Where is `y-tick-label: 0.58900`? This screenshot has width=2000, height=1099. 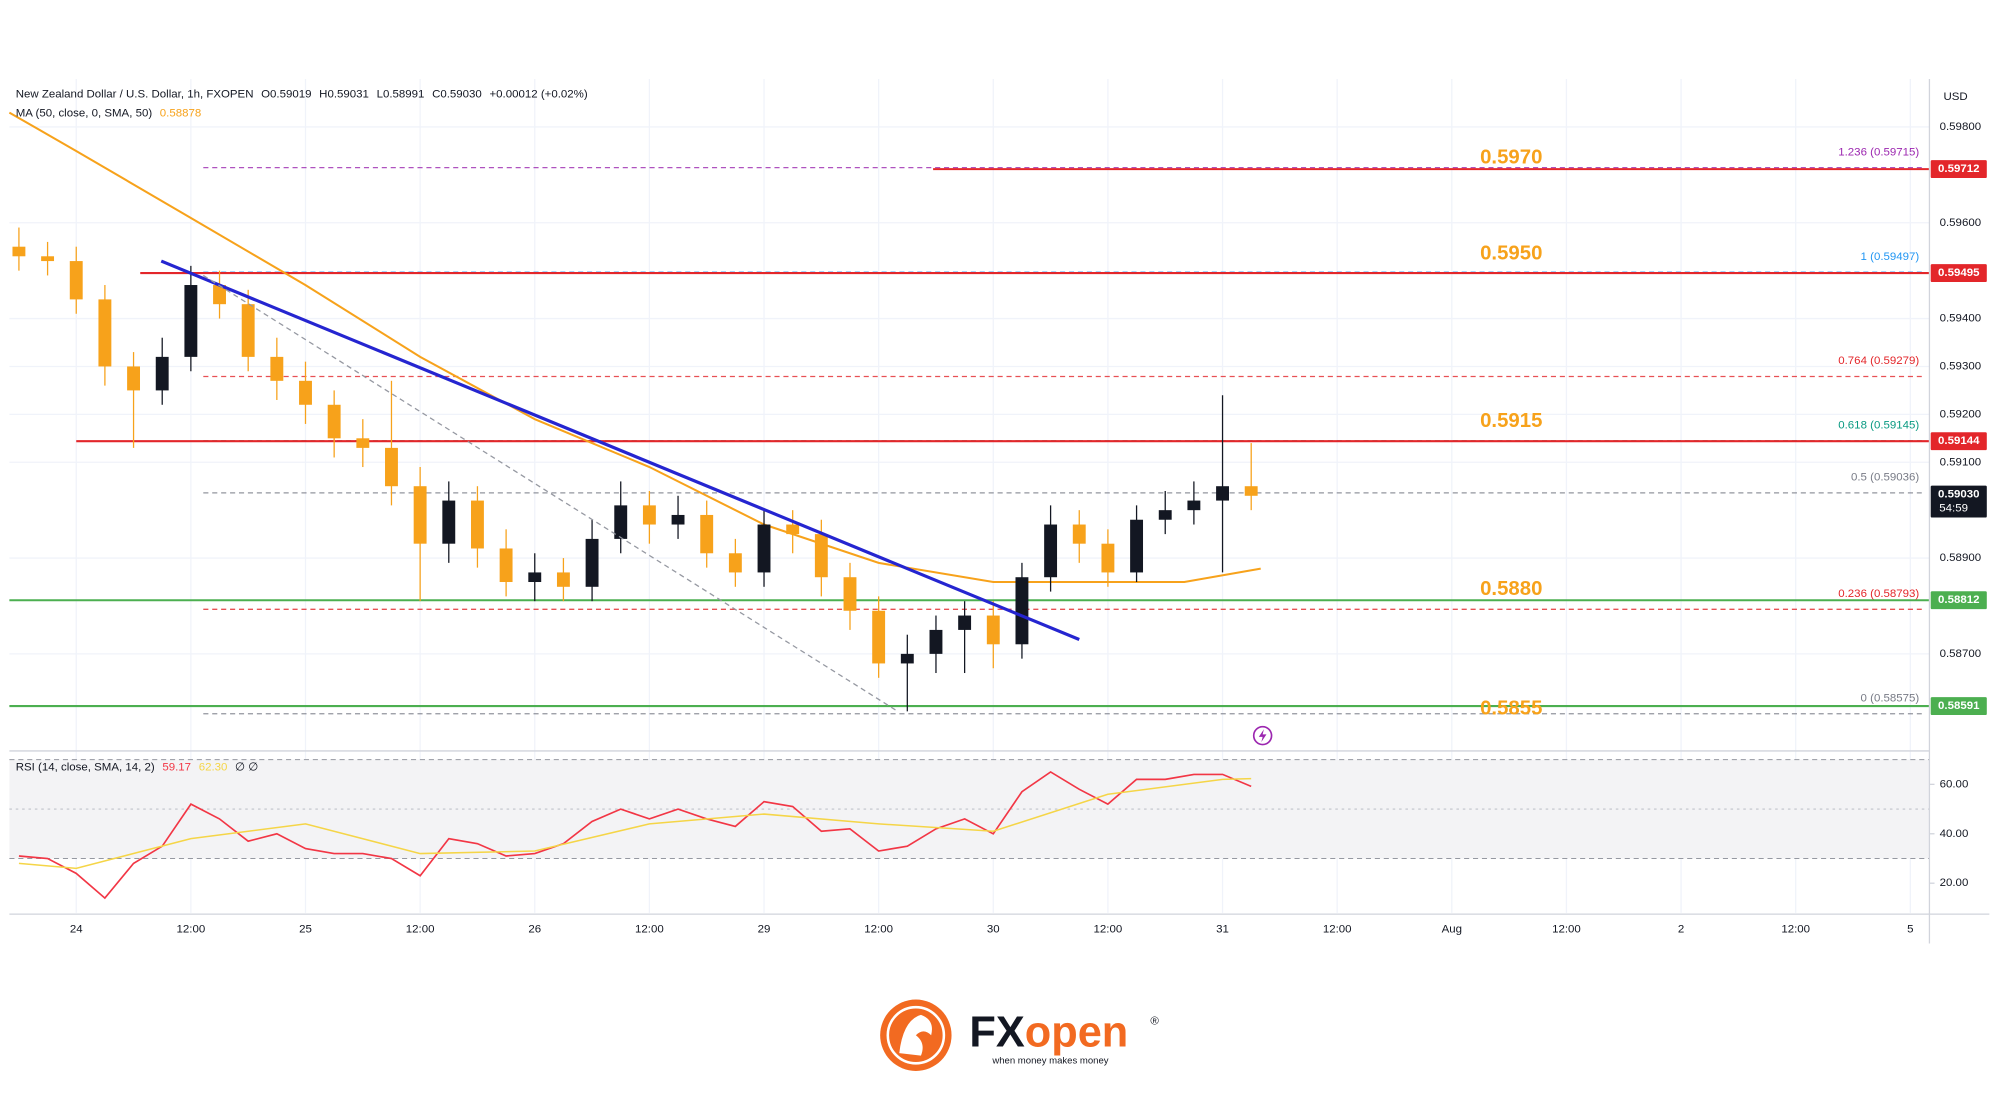
y-tick-label: 0.58900 is located at coordinates (1960, 558).